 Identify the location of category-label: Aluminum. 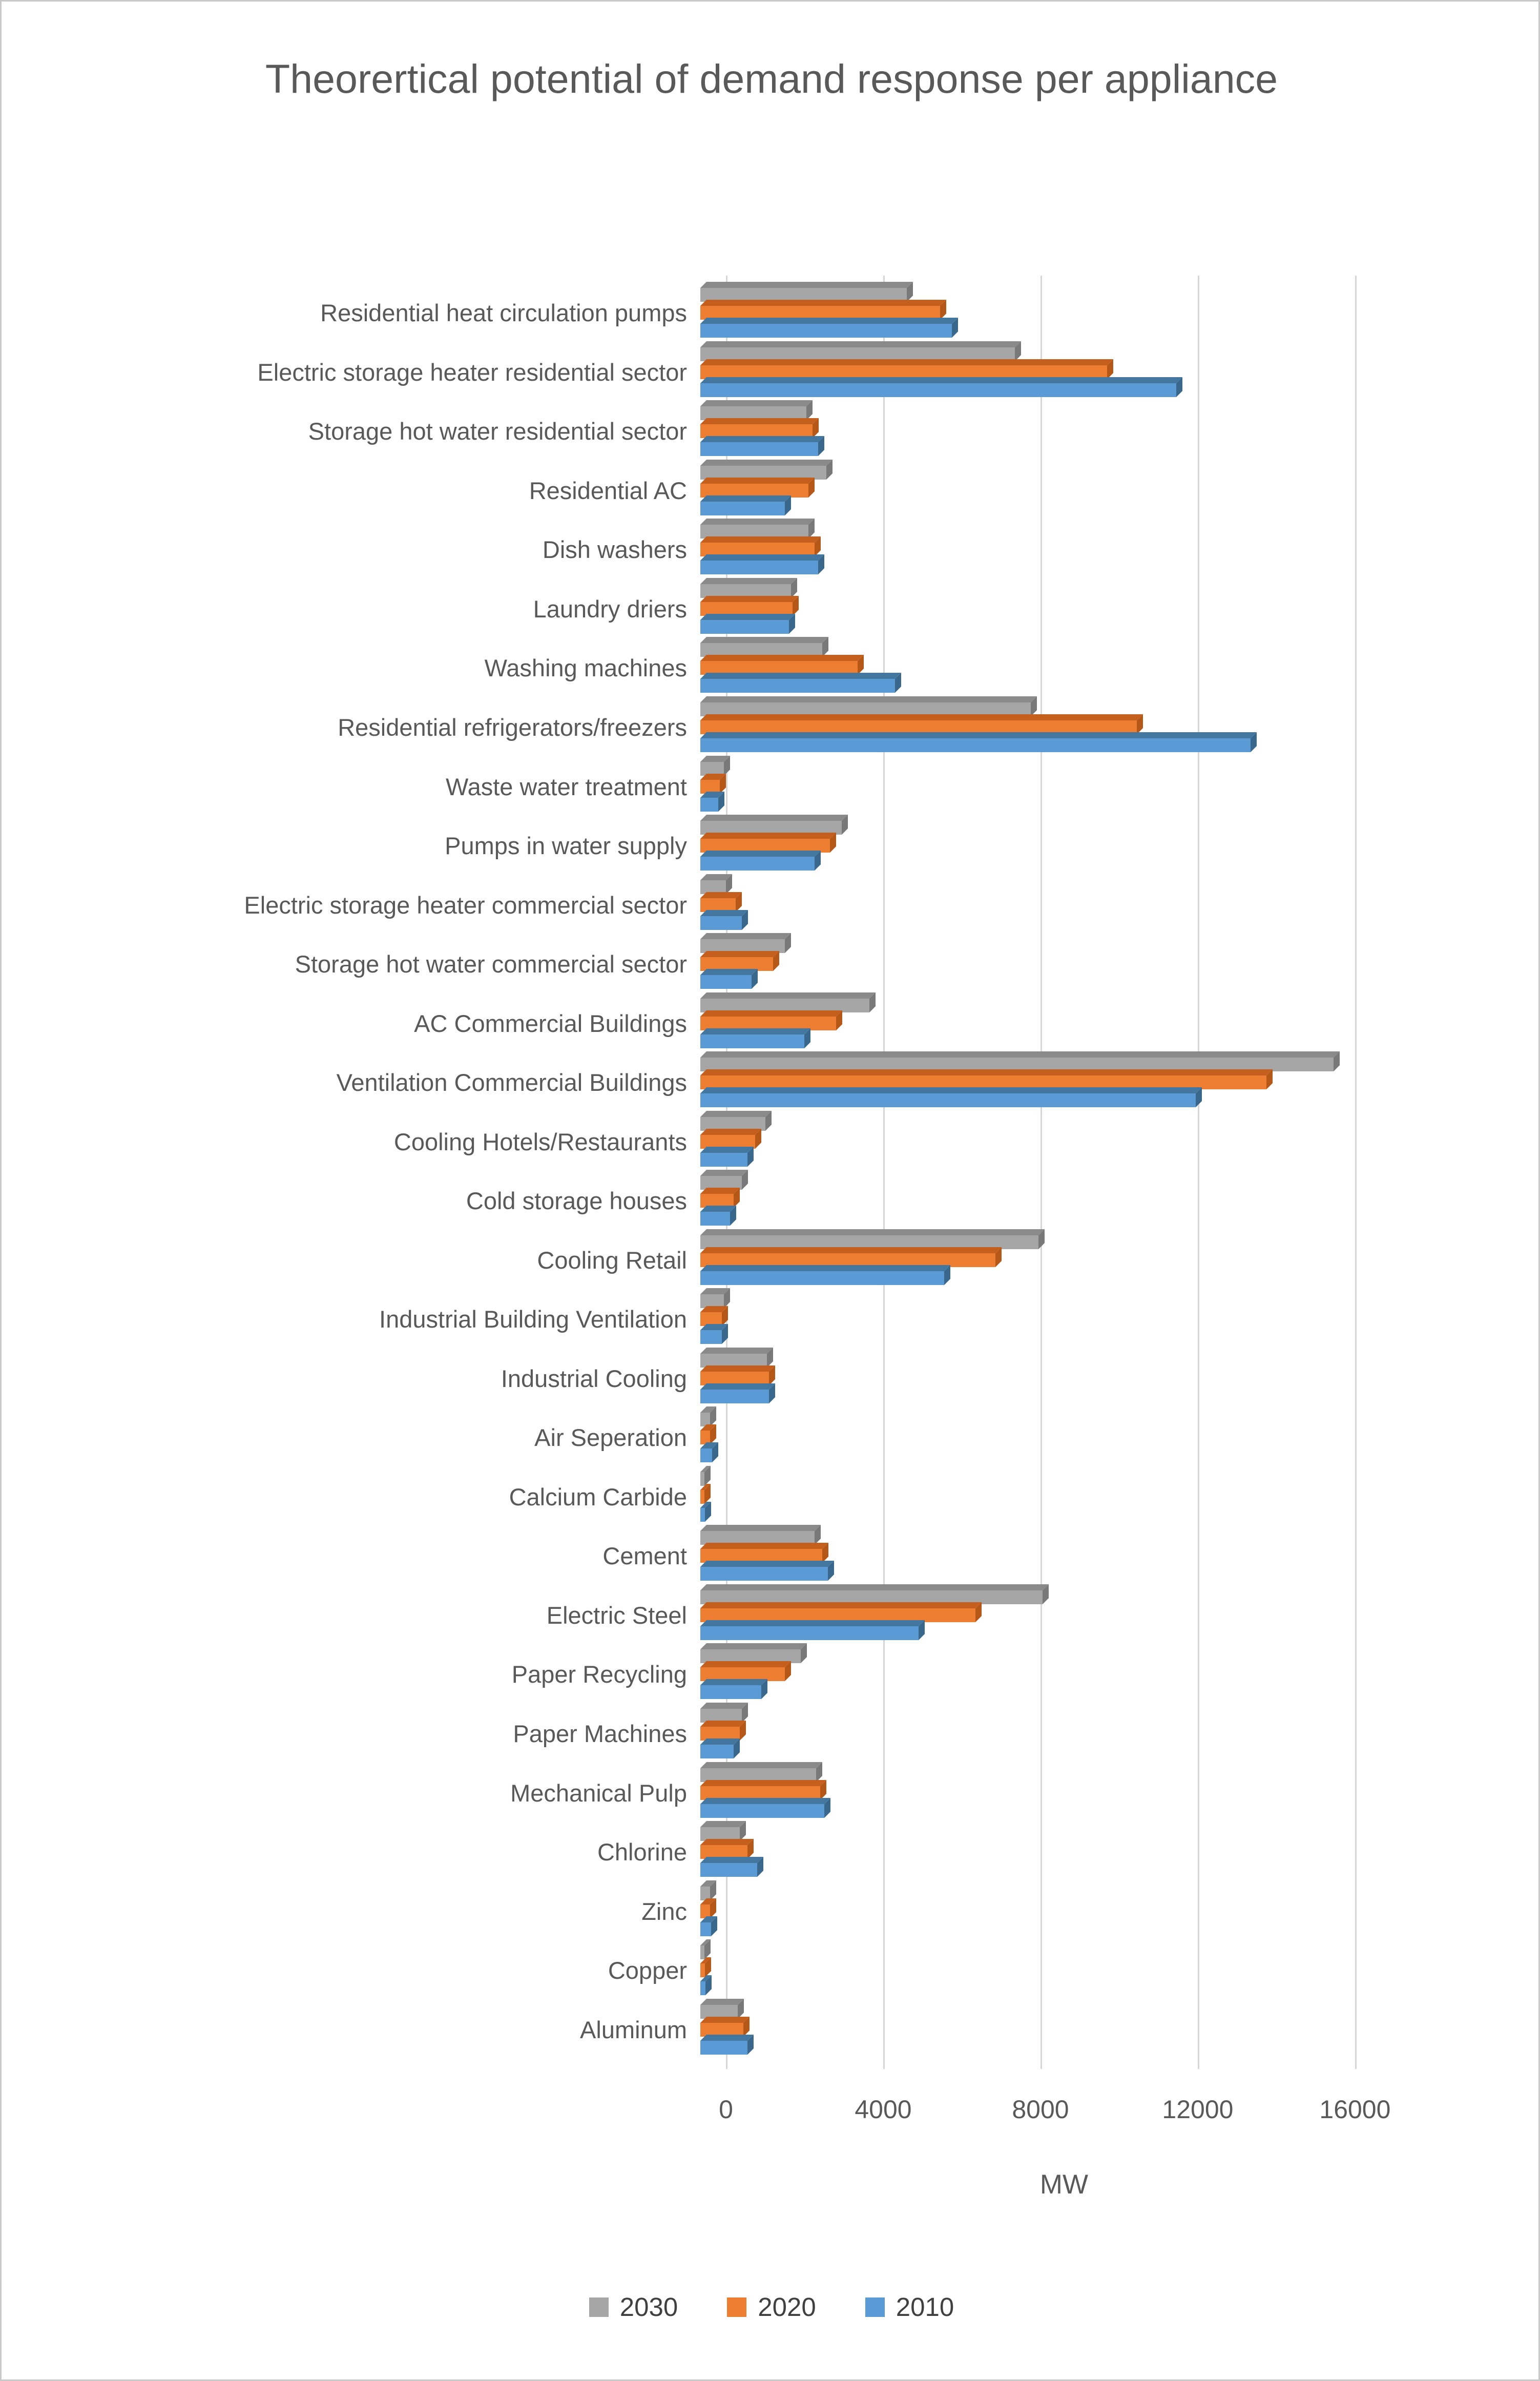
(633, 2029).